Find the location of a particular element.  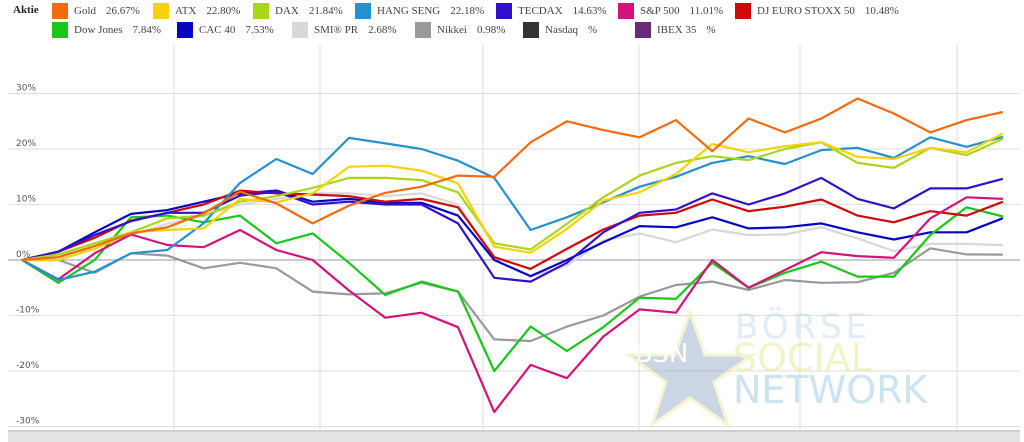

y-tick-label: -10% is located at coordinates (28, 311).